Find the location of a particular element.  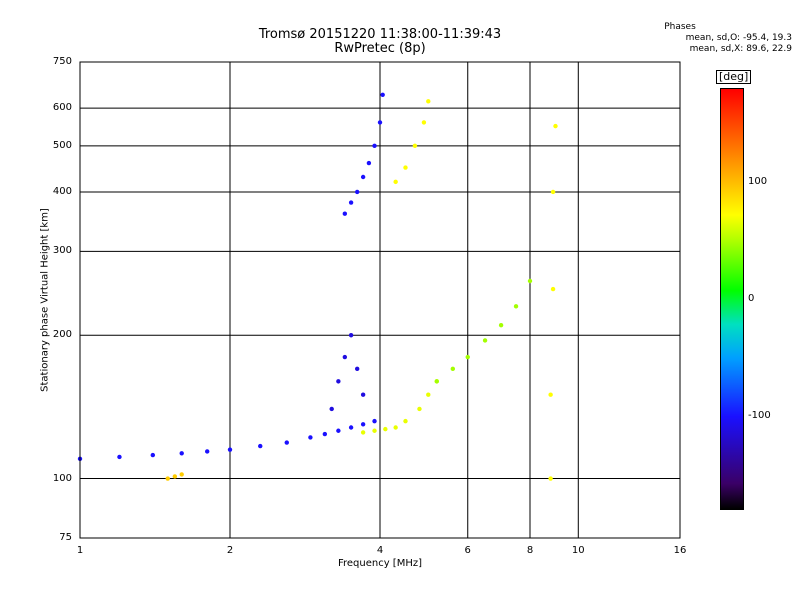

phases-heading: Phases is located at coordinates (680, 27).